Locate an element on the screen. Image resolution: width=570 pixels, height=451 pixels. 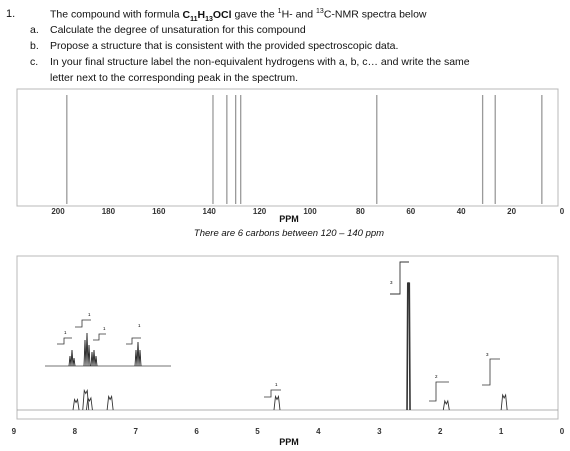
h1-tick-6: 3 is located at coordinates (379, 431).